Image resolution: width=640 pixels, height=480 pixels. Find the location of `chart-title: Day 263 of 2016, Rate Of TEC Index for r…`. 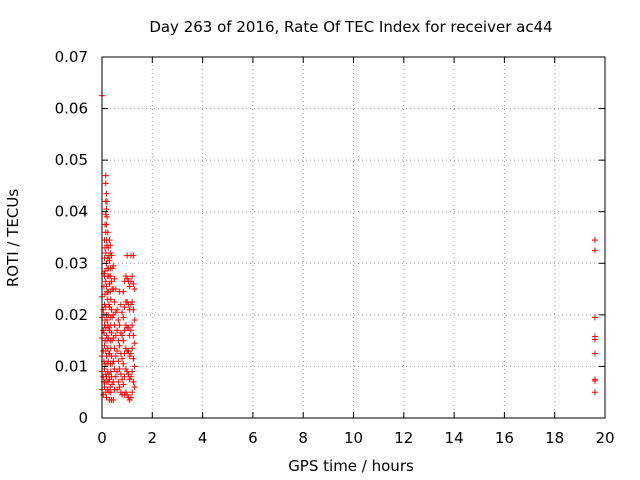

chart-title: Day 263 of 2016, Rate Of TEC Index for r… is located at coordinates (350, 27).